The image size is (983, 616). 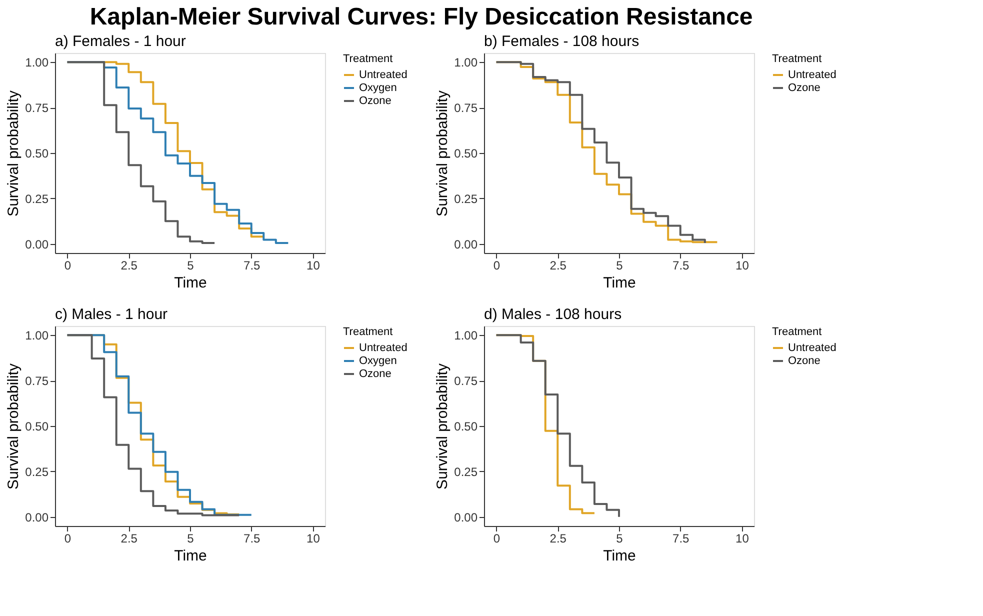 What do you see at coordinates (111, 314) in the screenshot?
I see `chart-subtitle: c) Males - 1 hour` at bounding box center [111, 314].